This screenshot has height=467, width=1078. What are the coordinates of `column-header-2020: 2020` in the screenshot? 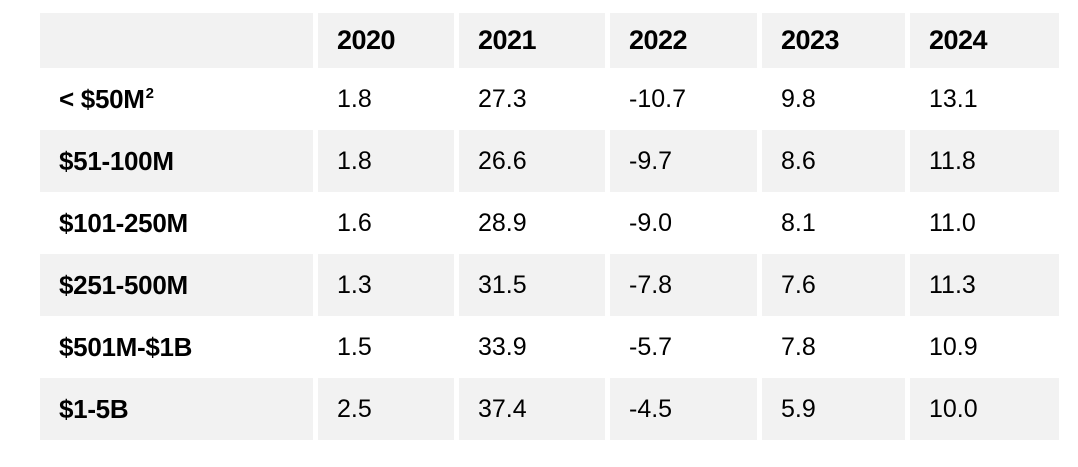 It's located at (383, 40).